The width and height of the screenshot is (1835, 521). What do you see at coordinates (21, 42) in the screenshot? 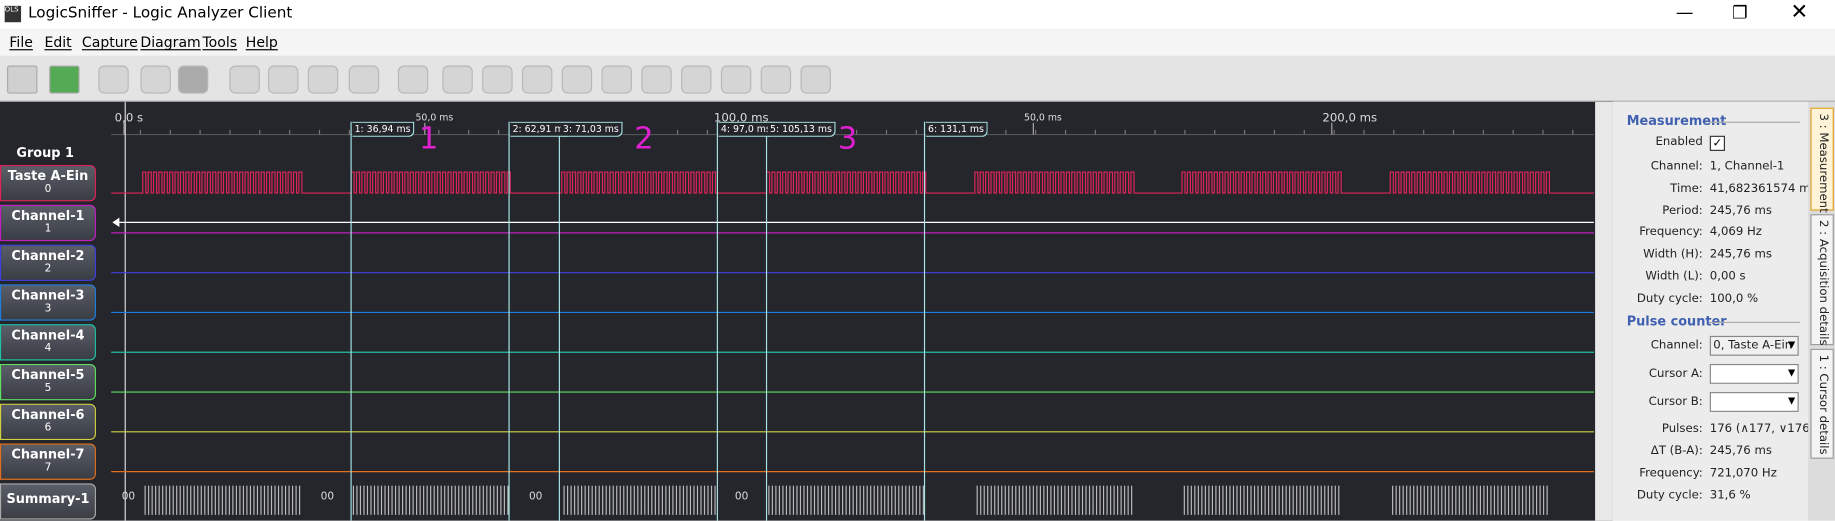
I see `menu-item: File` at bounding box center [21, 42].